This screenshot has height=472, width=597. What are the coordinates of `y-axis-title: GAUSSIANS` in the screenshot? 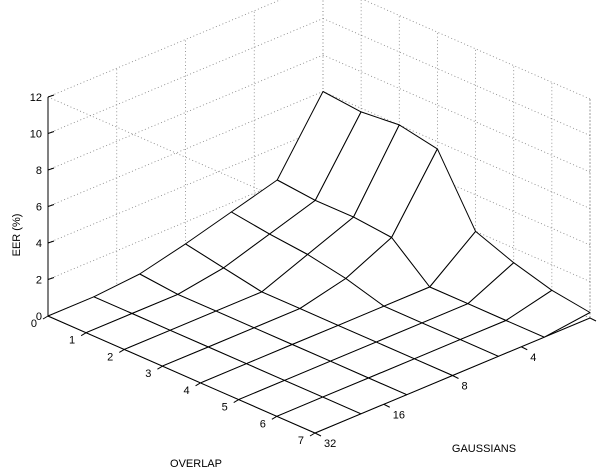 It's located at (484, 449).